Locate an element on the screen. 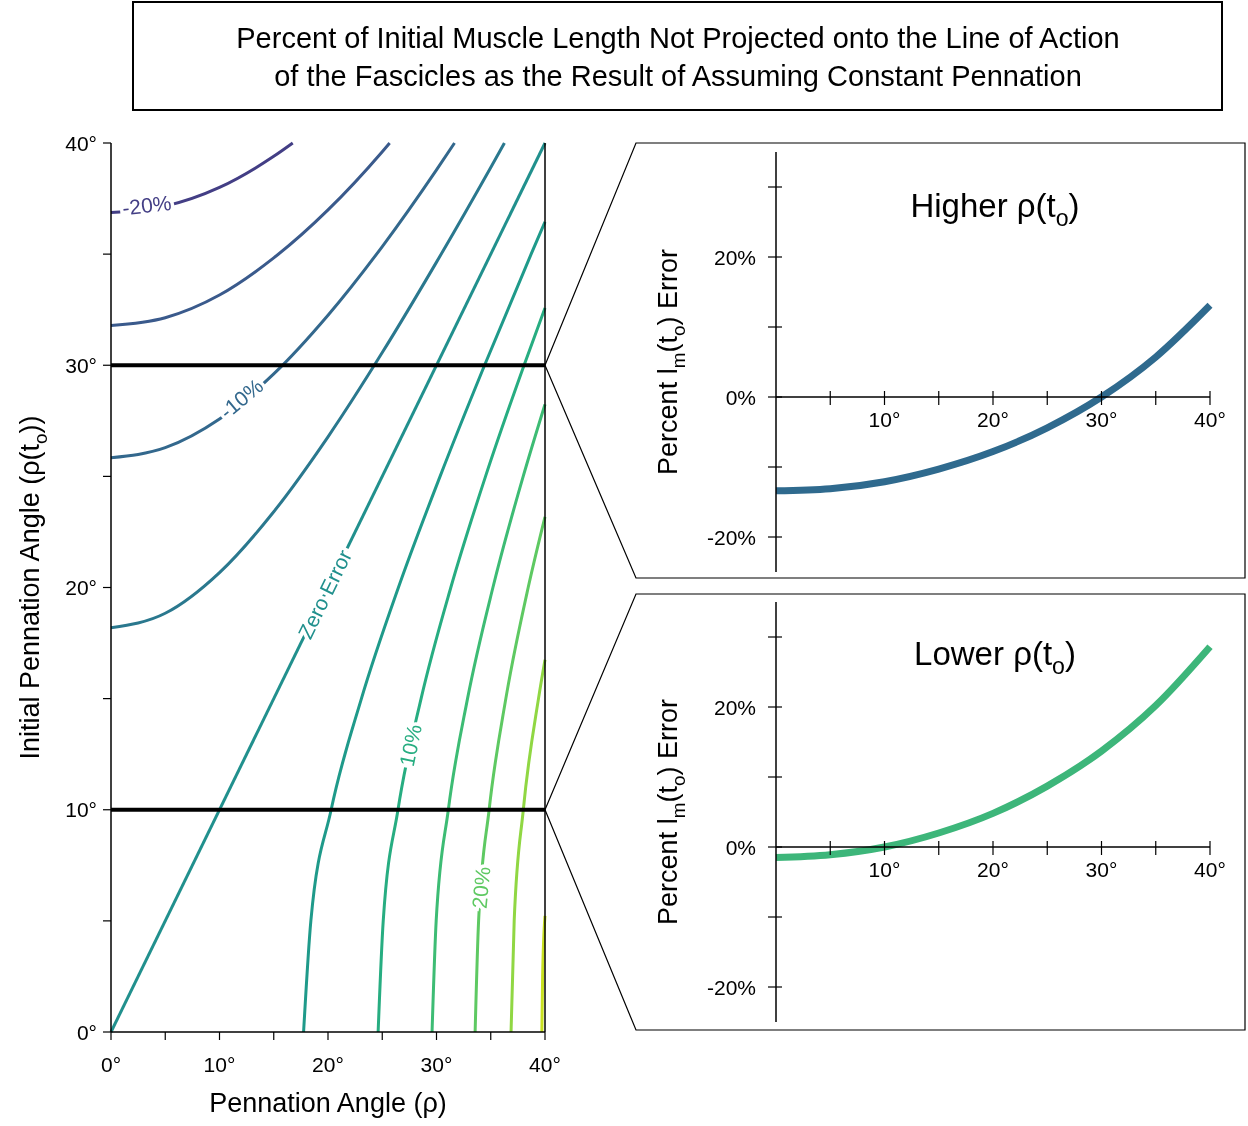  y-tick-label: 20° is located at coordinates (81, 587).